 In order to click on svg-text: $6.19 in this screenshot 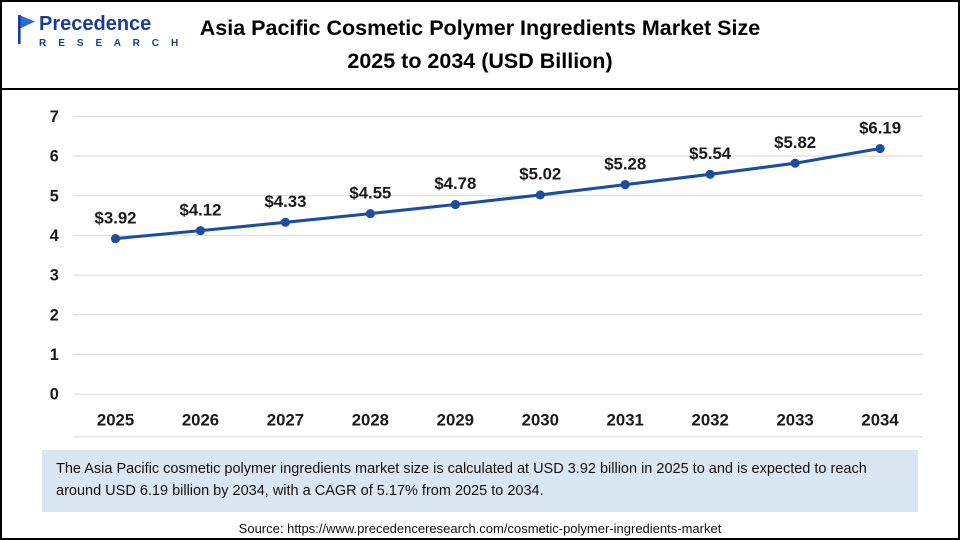, I will do `click(880, 127)`.